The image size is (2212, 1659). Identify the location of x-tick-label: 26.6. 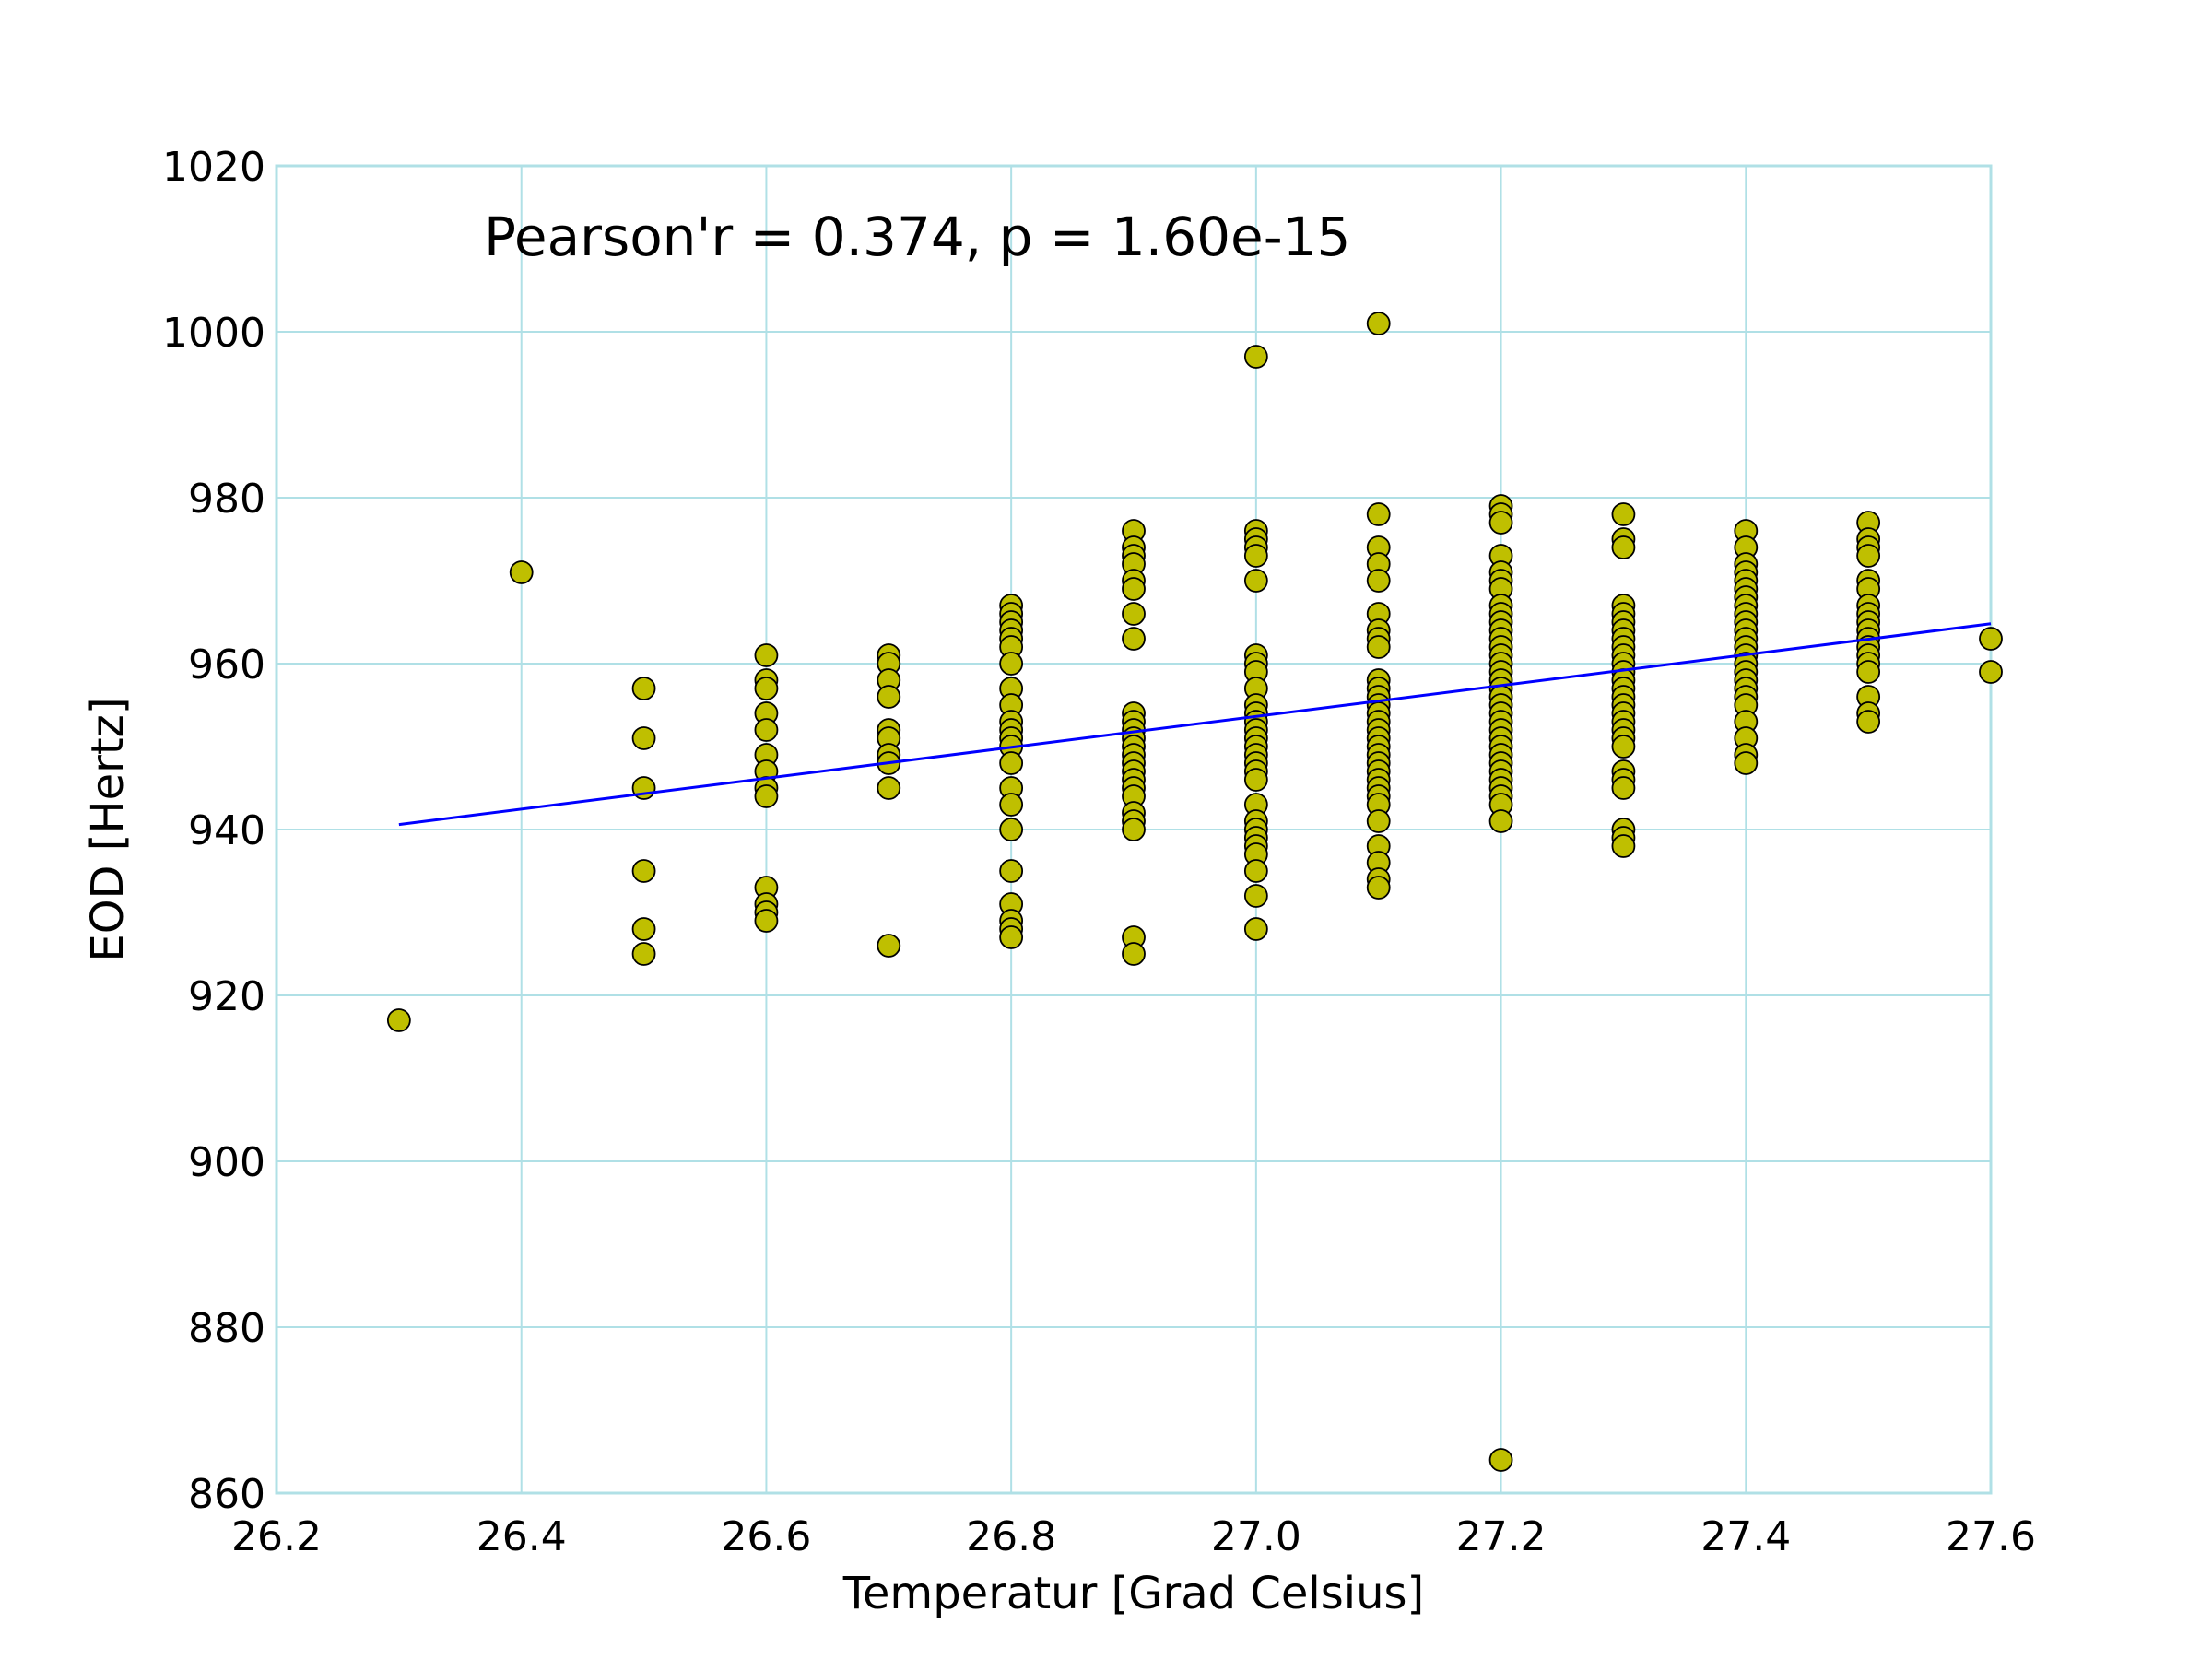
(766, 1536).